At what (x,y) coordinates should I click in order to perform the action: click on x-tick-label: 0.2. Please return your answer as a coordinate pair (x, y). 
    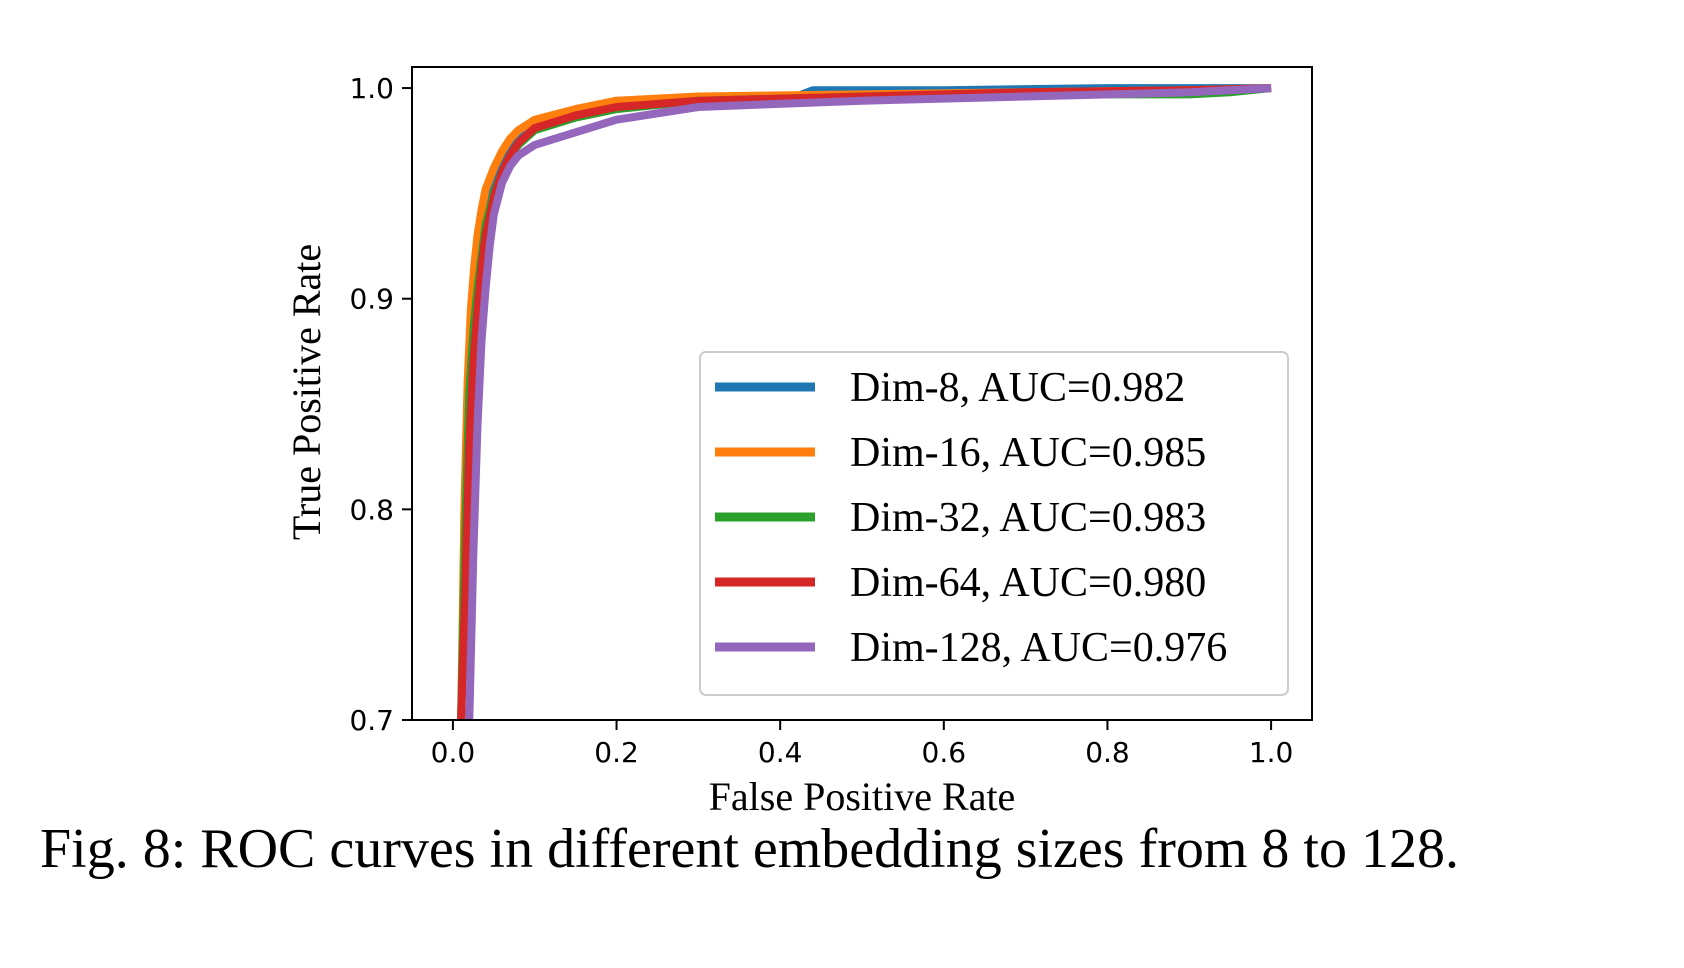
    Looking at the image, I should click on (616, 752).